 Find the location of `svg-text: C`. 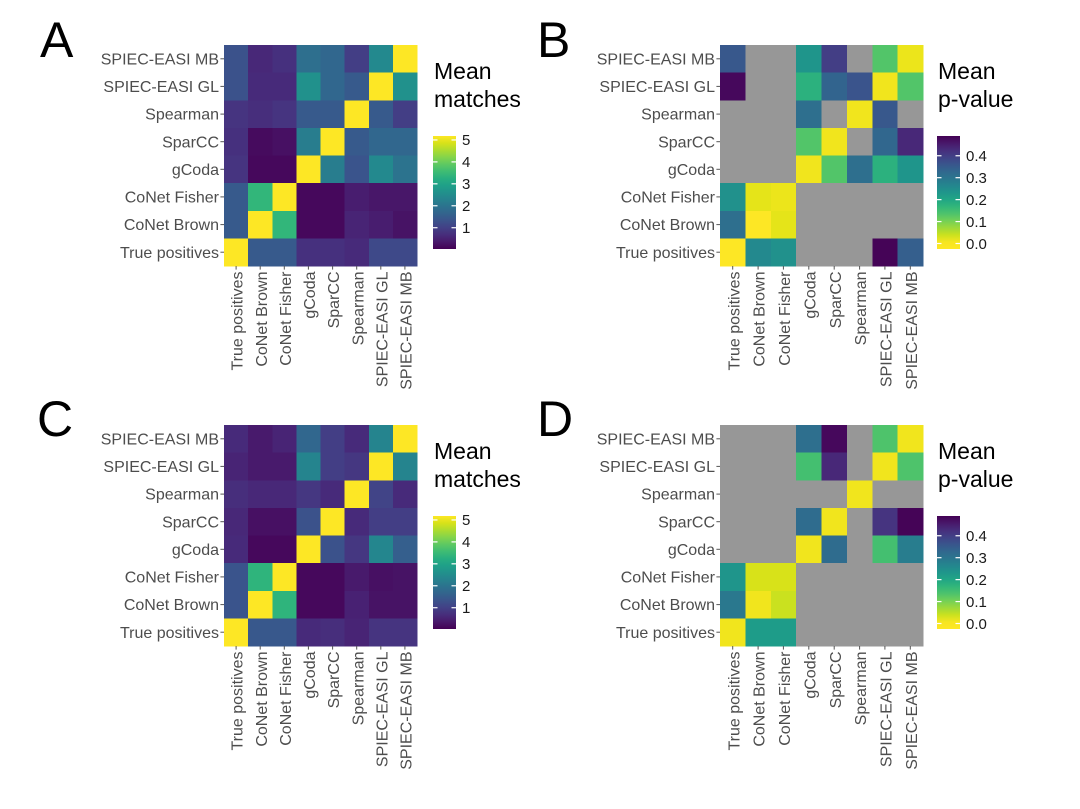

svg-text: C is located at coordinates (55, 419).